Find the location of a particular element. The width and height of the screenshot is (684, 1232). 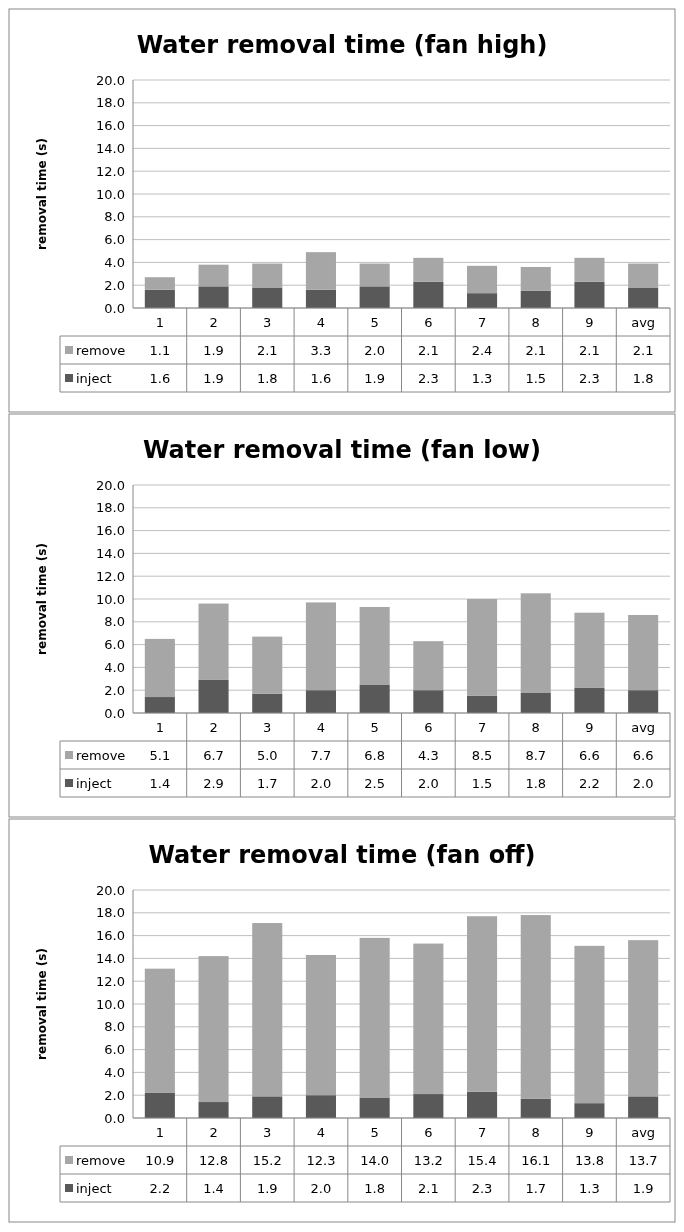

data-label: 7.7 is located at coordinates (321, 755).